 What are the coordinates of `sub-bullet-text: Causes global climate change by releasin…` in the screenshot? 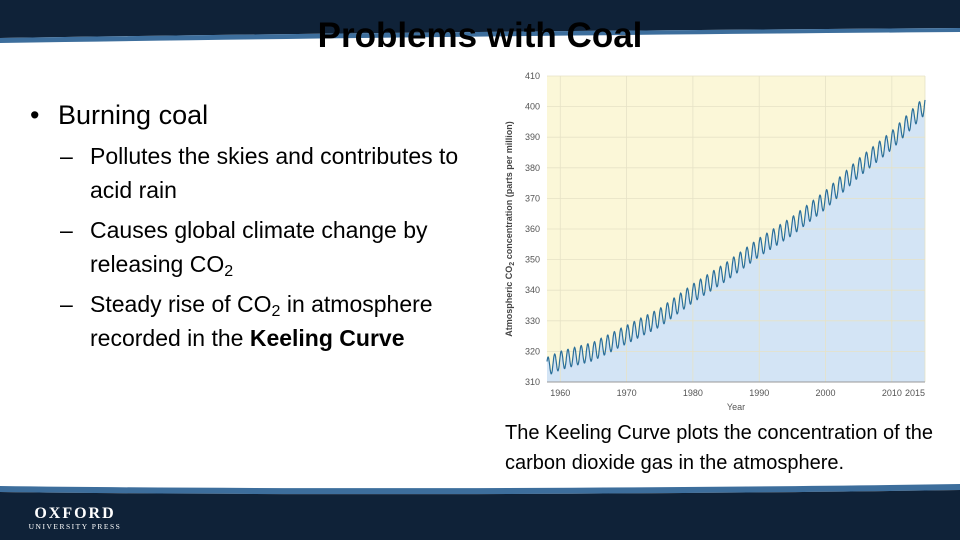 It's located at (259, 247).